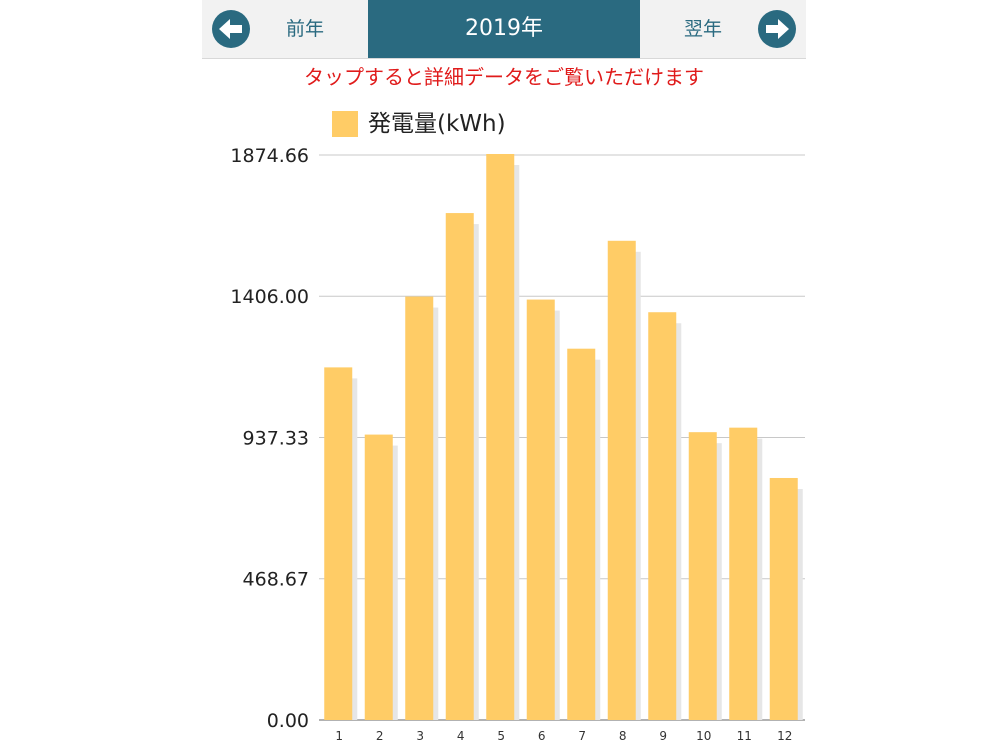  I want to click on x-tick-label: 8, so click(623, 736).